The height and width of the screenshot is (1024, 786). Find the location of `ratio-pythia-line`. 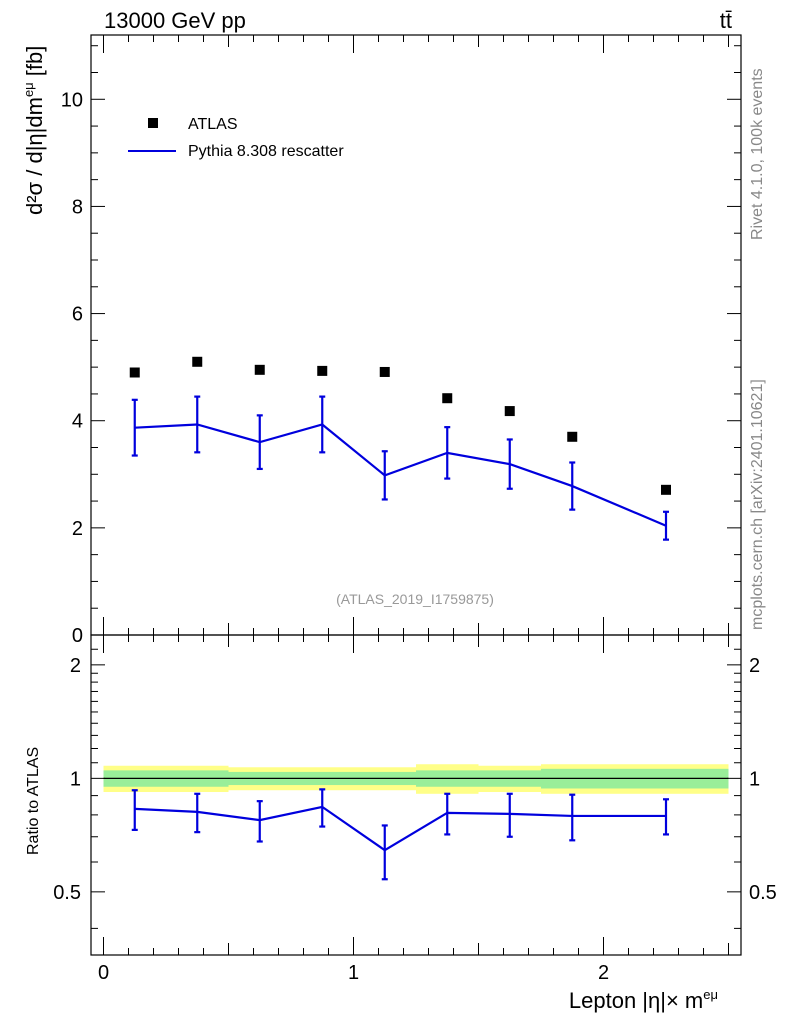

ratio-pythia-line is located at coordinates (400, 828).